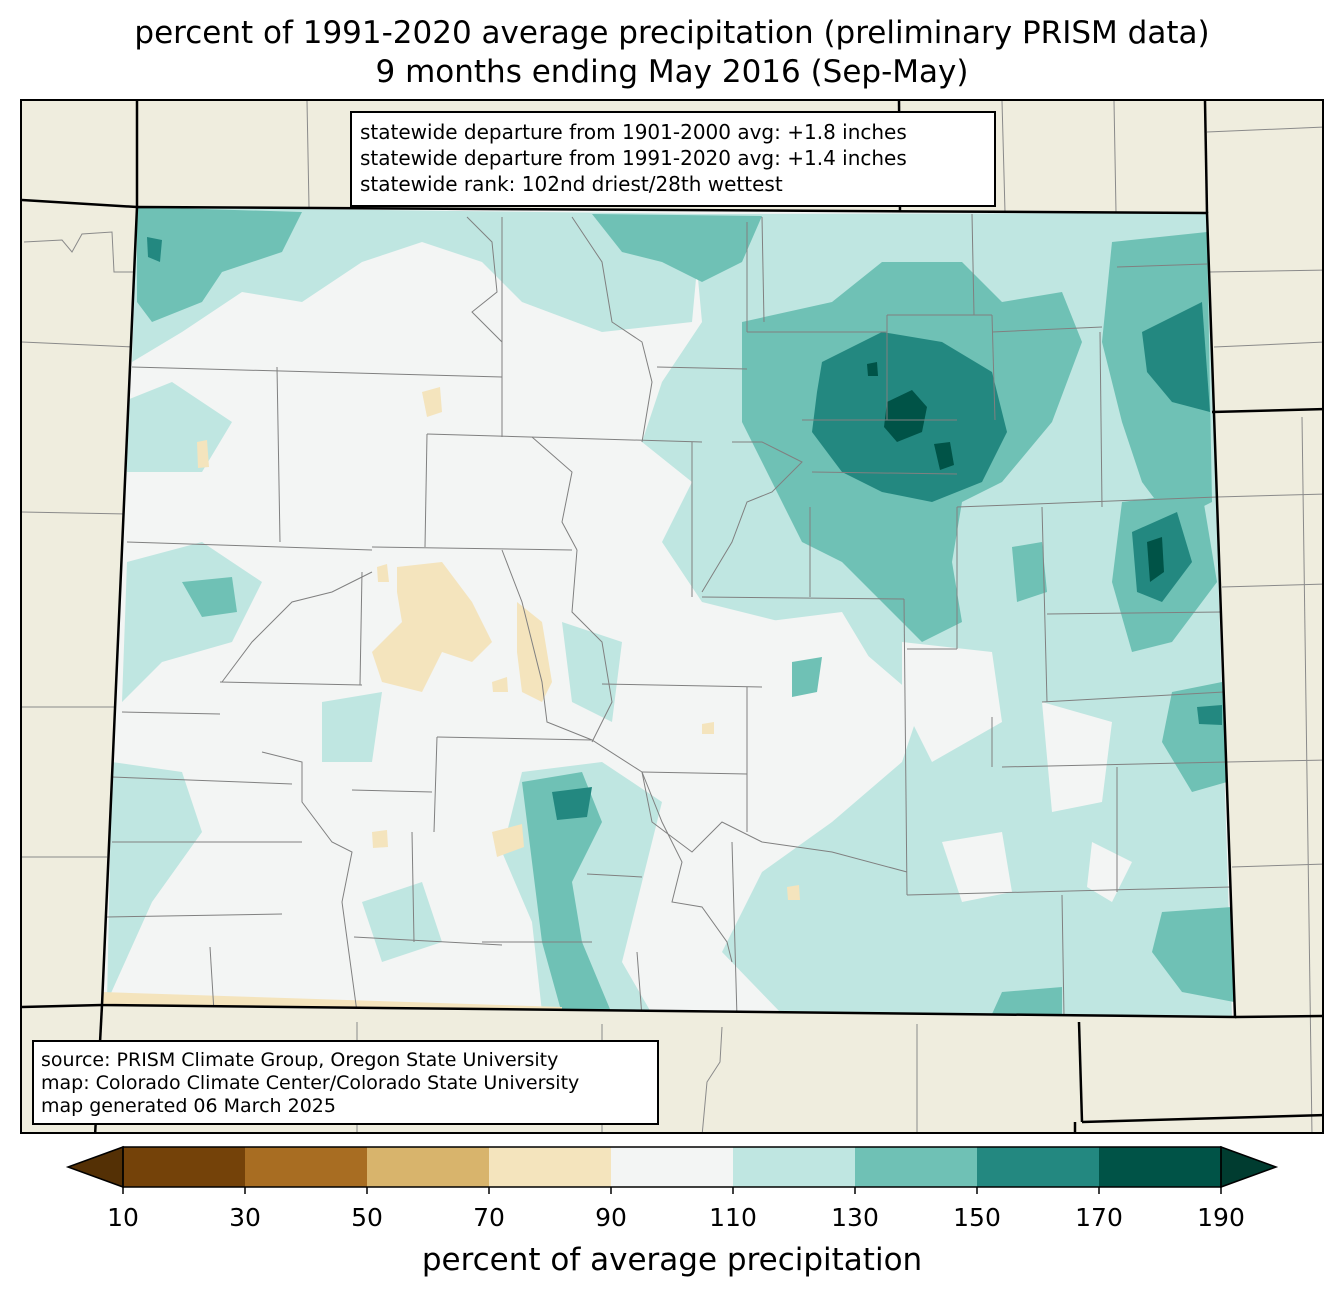  What do you see at coordinates (855, 1217) in the screenshot?
I see `colorbar-tick-label-130: 130` at bounding box center [855, 1217].